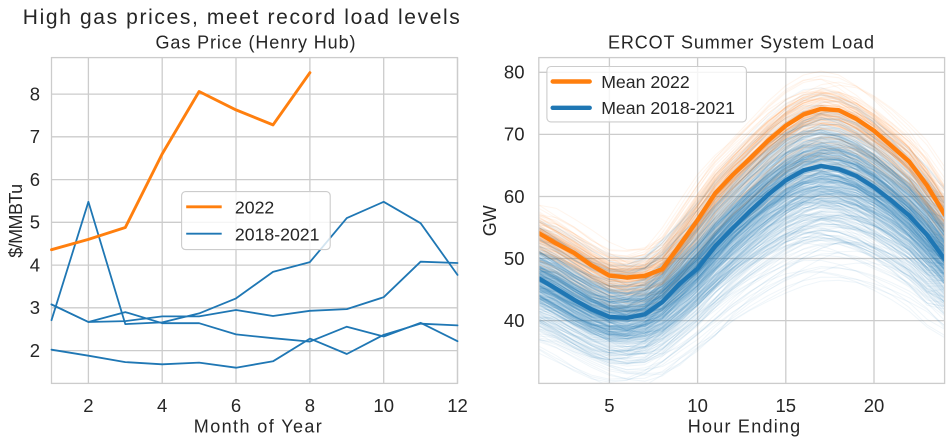  I want to click on svg-text: Gas Price (Henry Hub), so click(256, 43).